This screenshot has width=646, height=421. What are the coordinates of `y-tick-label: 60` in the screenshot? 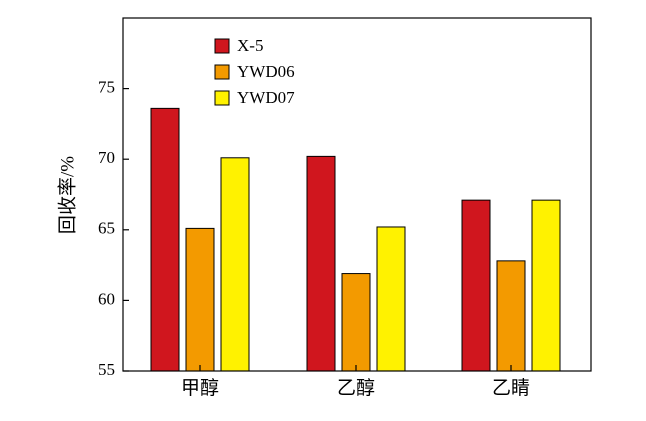 It's located at (106, 298).